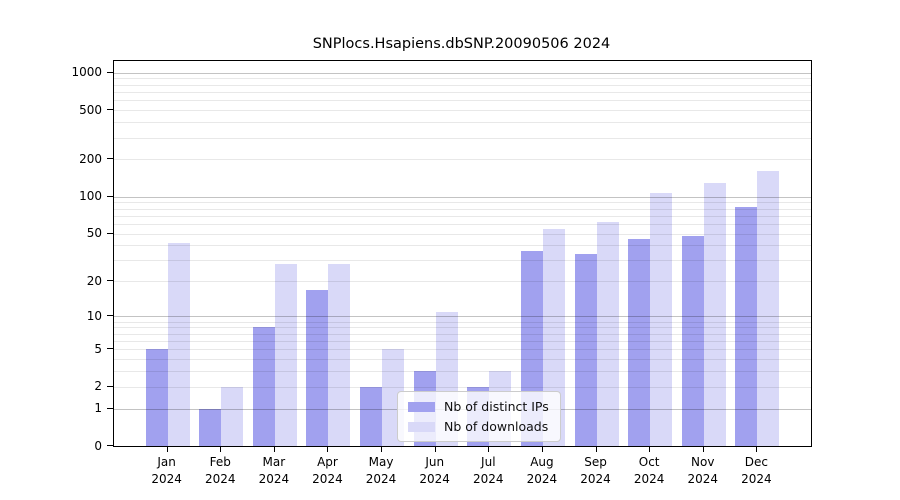 The height and width of the screenshot is (500, 900). What do you see at coordinates (381, 462) in the screenshot?
I see `x-tick-month-may: May` at bounding box center [381, 462].